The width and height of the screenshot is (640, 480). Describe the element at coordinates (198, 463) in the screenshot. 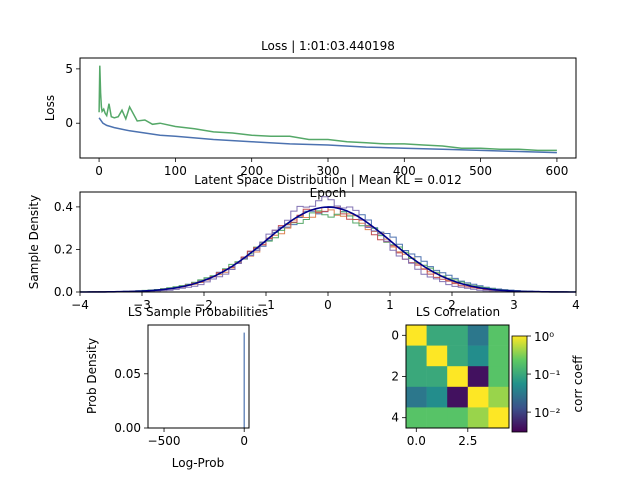

I see `probabilities-xlabel: Log-Prob` at that location.